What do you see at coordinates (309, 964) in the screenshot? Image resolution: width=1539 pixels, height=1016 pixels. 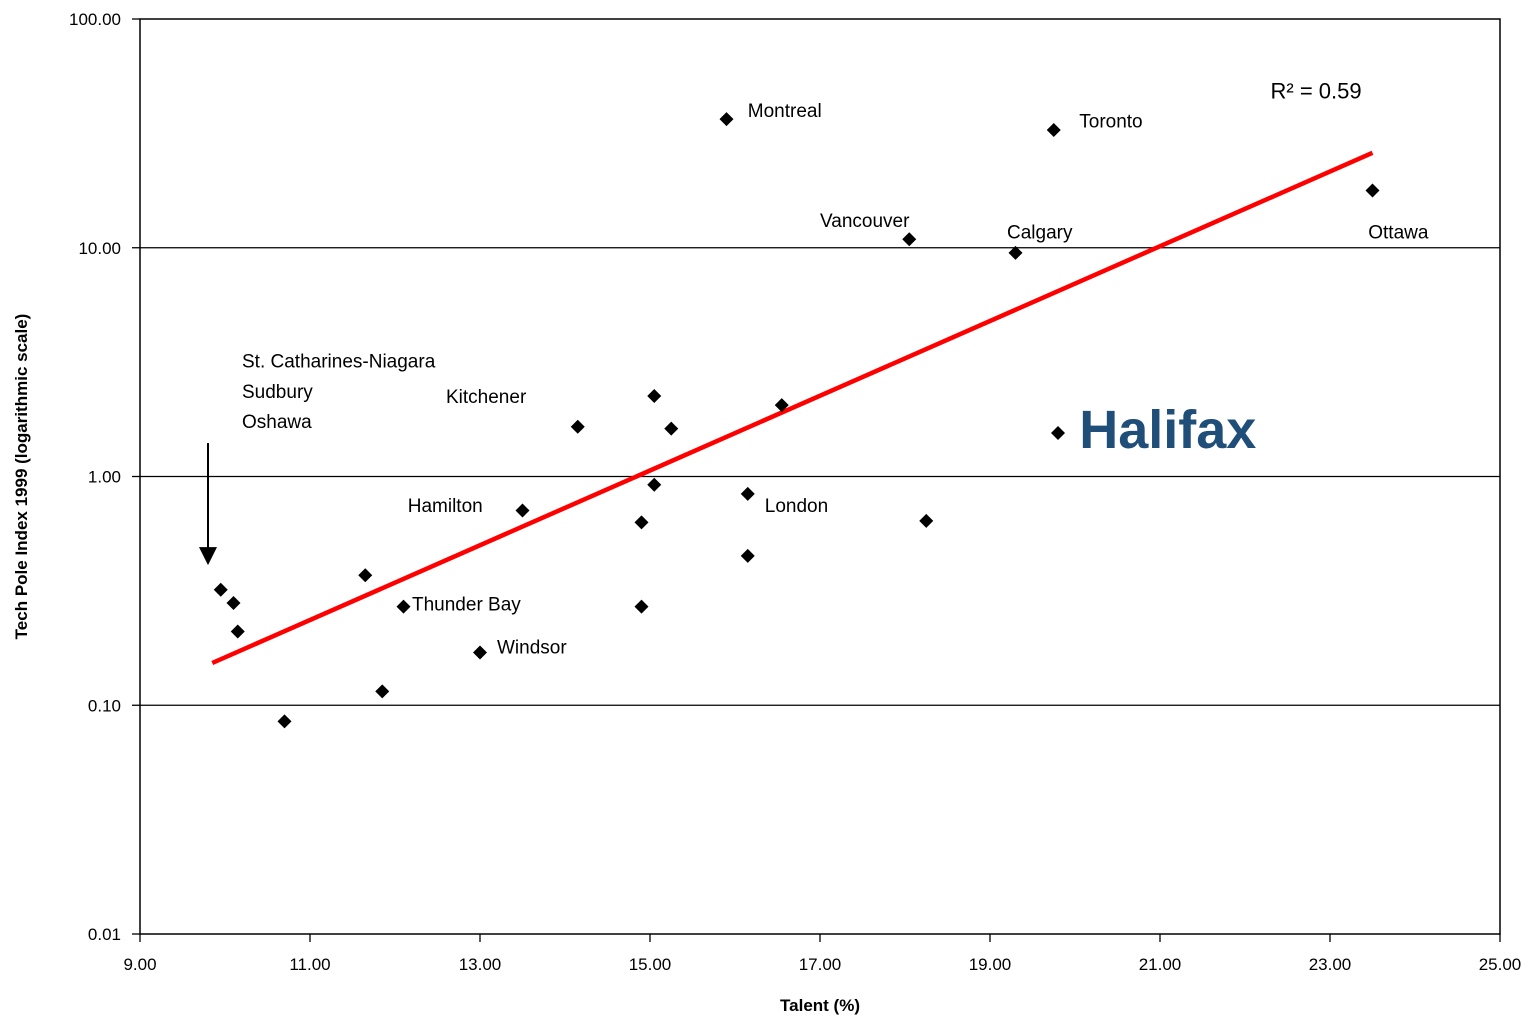 I see `x-tick-label: 11.00` at bounding box center [309, 964].